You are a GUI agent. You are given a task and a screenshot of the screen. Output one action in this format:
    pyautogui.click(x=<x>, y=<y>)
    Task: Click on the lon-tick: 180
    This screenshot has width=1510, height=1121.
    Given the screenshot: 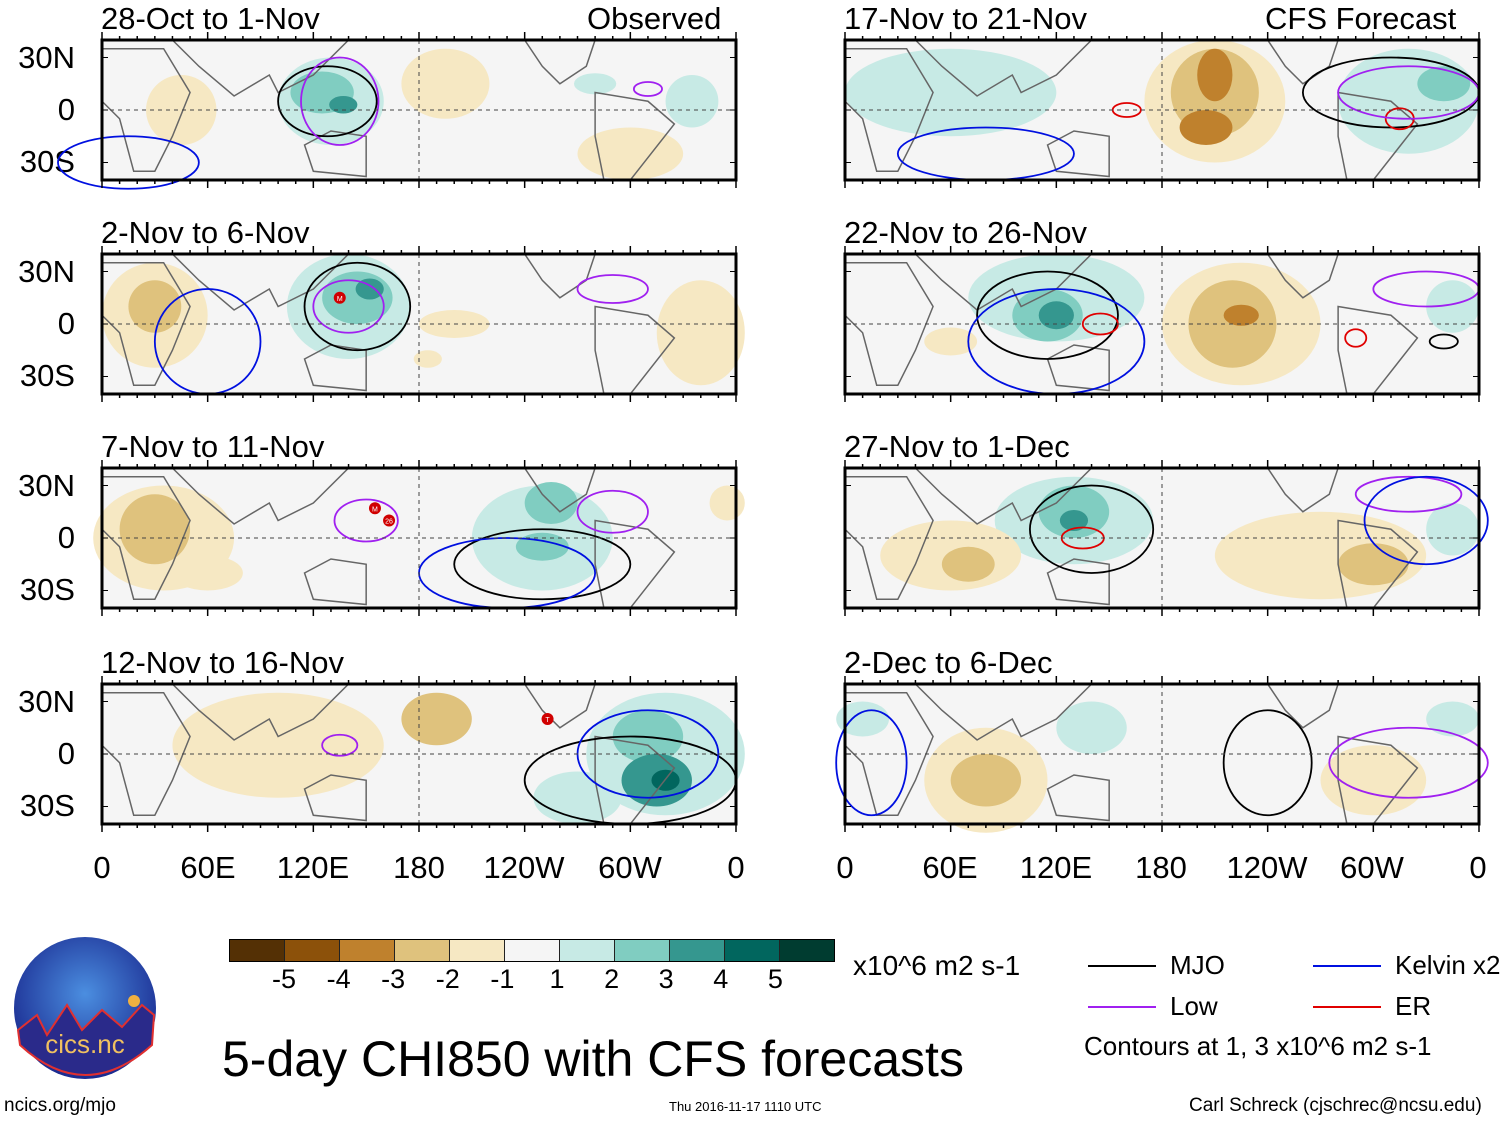 What is the action you would take?
    pyautogui.click(x=419, y=867)
    